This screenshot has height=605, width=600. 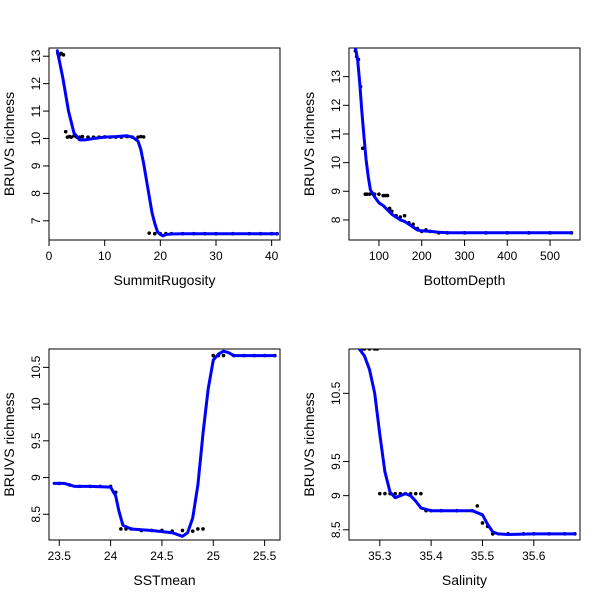 I want to click on x-tick-label: 10, so click(x=105, y=256).